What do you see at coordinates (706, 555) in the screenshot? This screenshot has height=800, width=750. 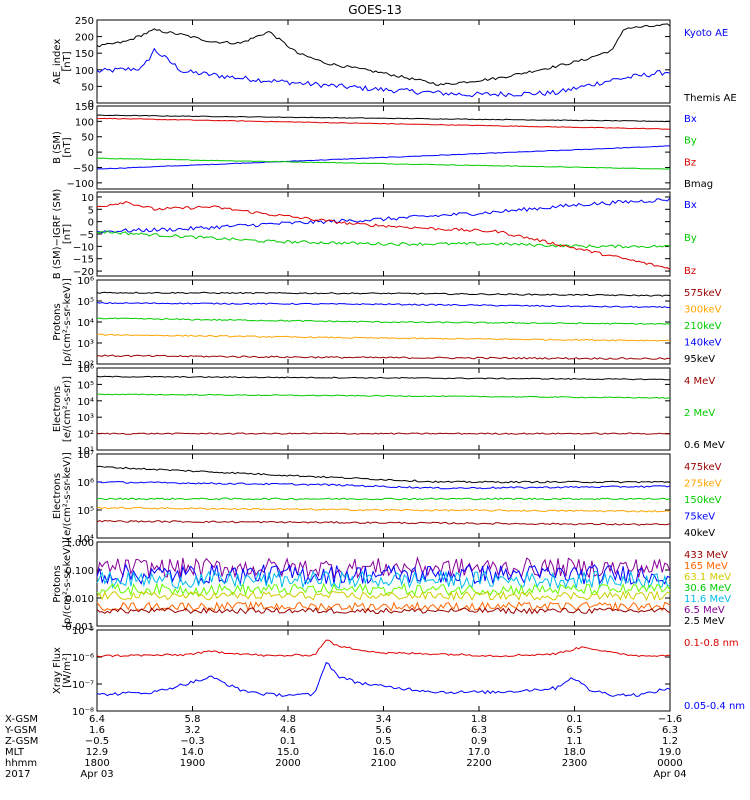 I see `legend-label: 433 MeV` at bounding box center [706, 555].